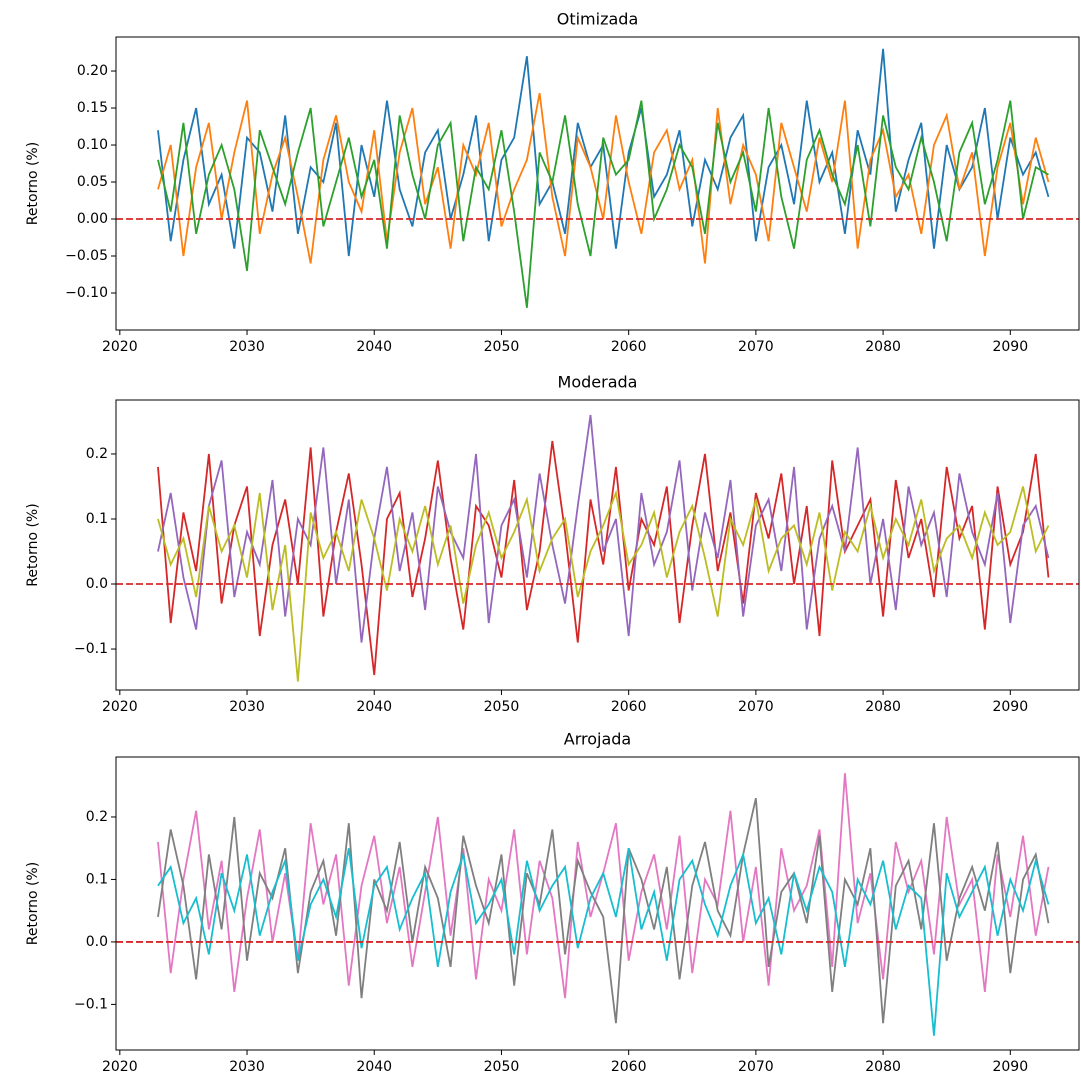 The height and width of the screenshot is (1078, 1081). I want to click on y-tick-label: 0.00, so click(92, 219).